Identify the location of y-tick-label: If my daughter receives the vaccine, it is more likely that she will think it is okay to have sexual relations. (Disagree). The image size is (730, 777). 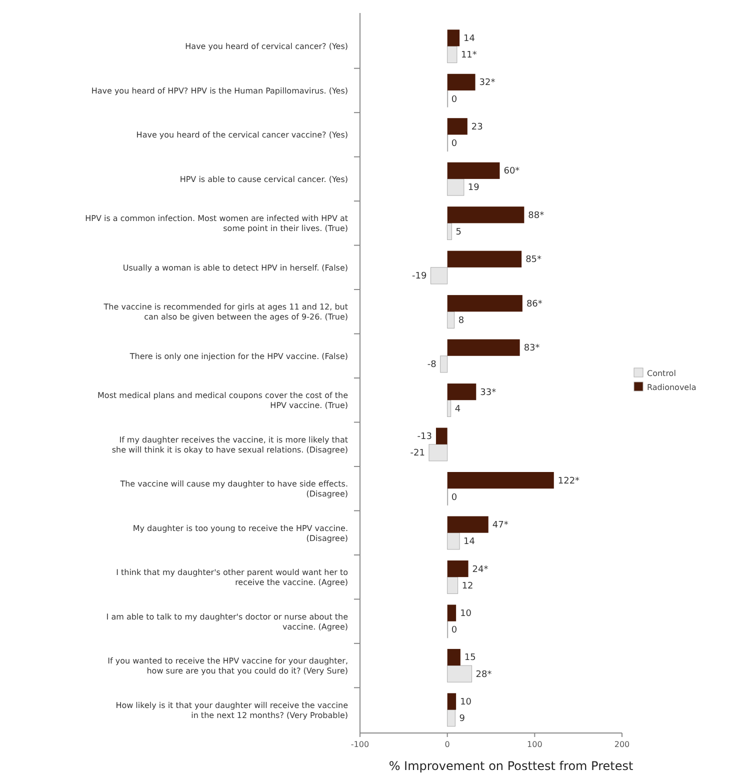
(230, 444).